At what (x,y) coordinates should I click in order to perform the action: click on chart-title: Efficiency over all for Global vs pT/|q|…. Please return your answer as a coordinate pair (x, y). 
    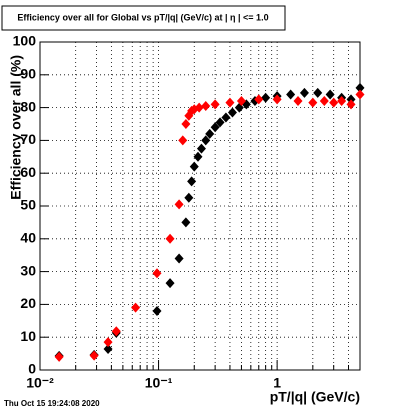
    Looking at the image, I should click on (142, 17).